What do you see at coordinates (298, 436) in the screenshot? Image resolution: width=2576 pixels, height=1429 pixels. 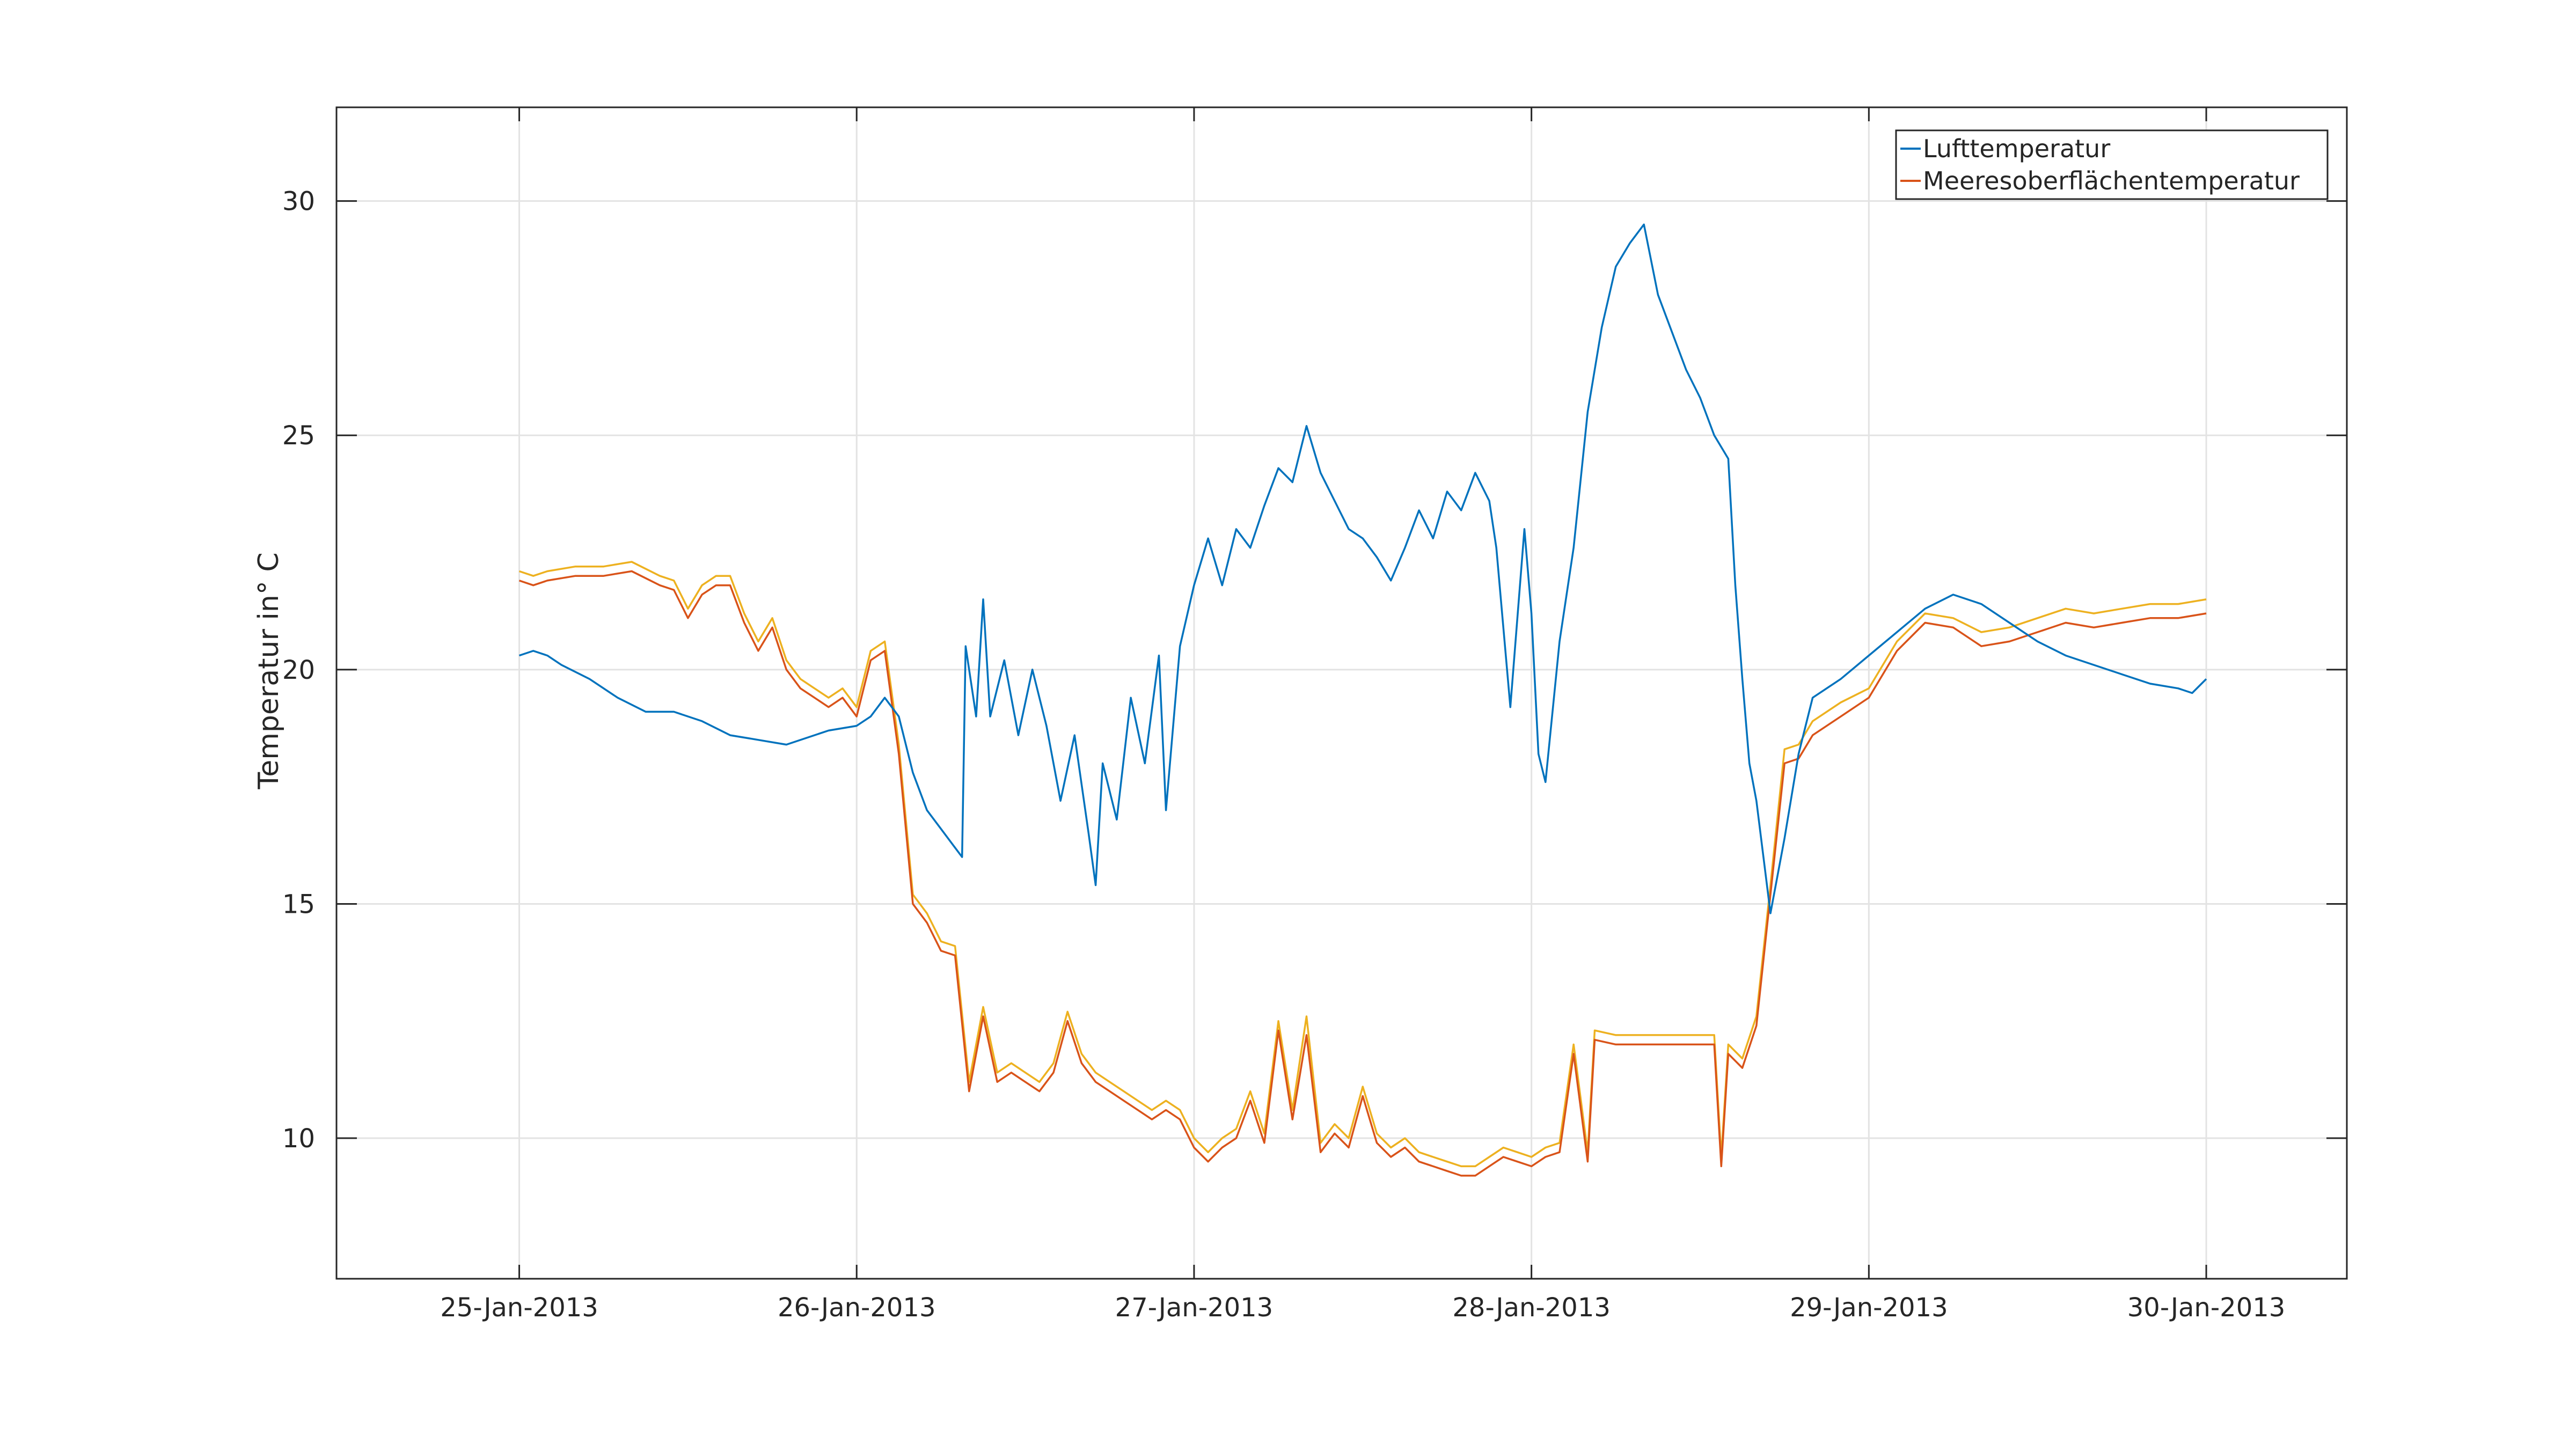 I see `y-tick-label: 25` at bounding box center [298, 436].